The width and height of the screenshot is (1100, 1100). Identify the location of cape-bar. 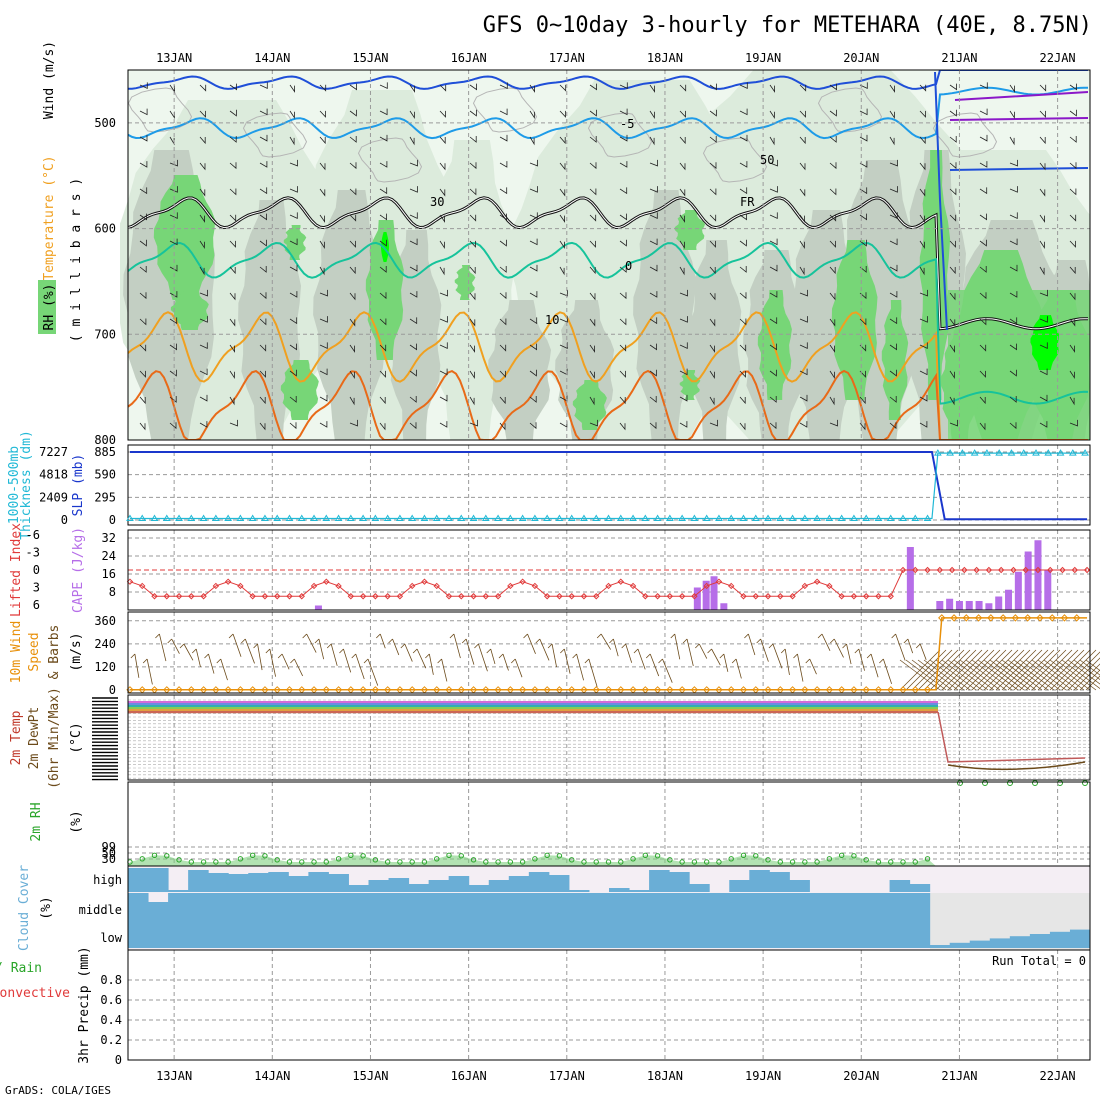
(999, 603).